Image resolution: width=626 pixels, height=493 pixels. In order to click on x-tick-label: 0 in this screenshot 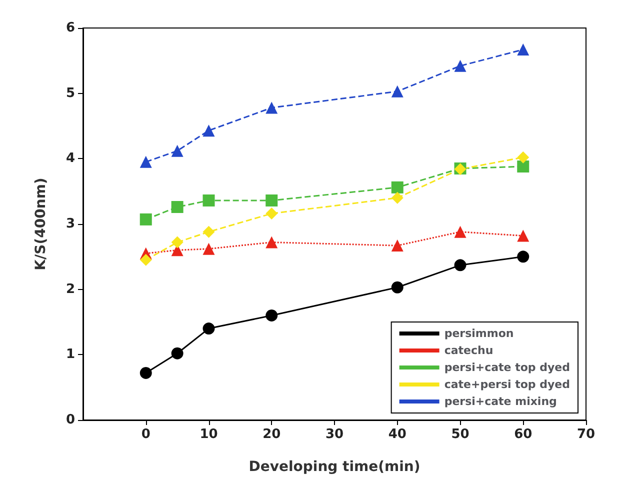, I will do `click(145, 434)`.